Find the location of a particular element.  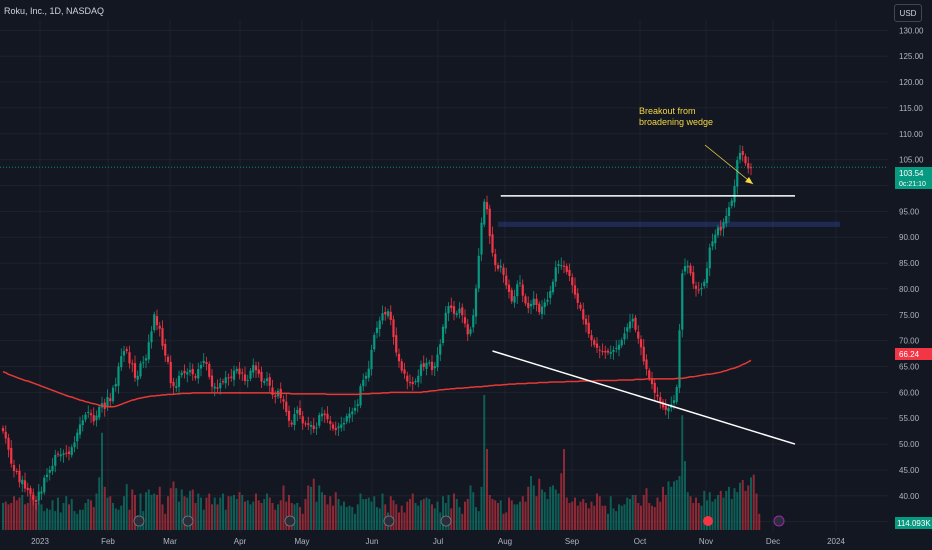

volume-tag: 114.093K is located at coordinates (914, 523).